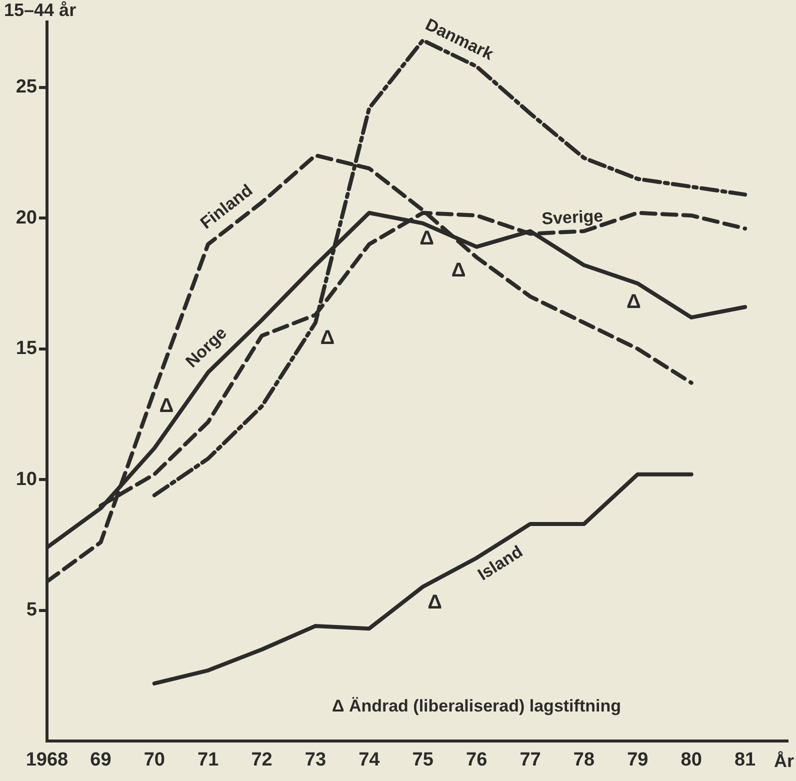 This screenshot has height=781, width=796. I want to click on annotation: Δ Ändrad (liberaliserad) lagstiftning, so click(476, 706).